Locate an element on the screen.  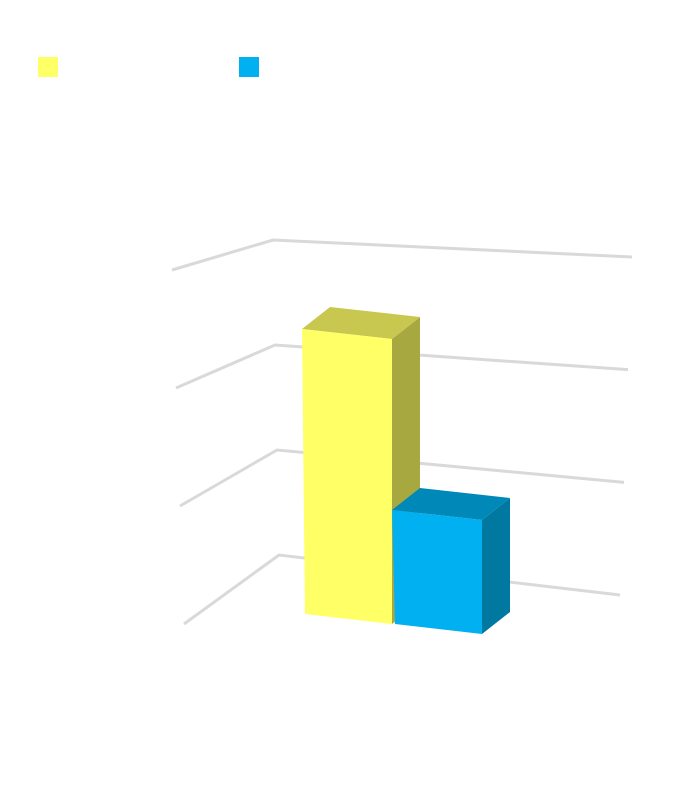
bar-side is located at coordinates (496, 566).